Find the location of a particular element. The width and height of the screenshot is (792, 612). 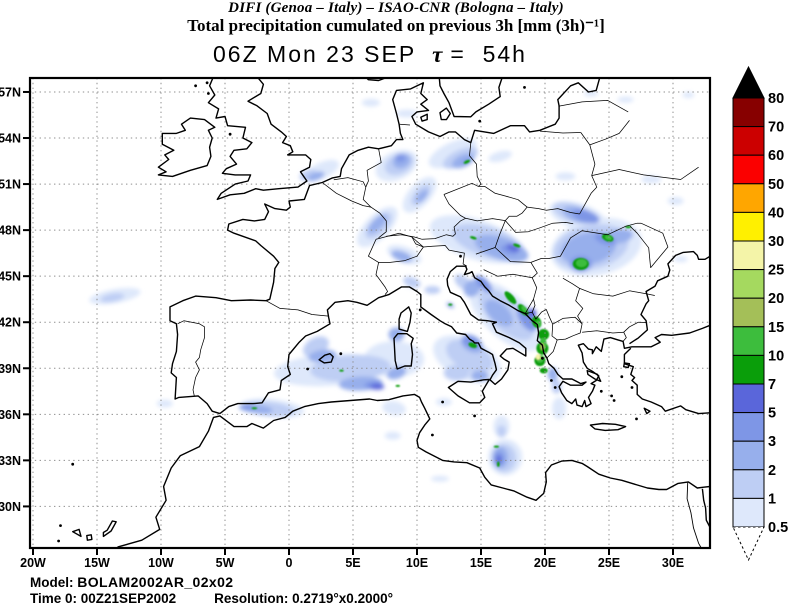

svg-text: 15E is located at coordinates (481, 563).